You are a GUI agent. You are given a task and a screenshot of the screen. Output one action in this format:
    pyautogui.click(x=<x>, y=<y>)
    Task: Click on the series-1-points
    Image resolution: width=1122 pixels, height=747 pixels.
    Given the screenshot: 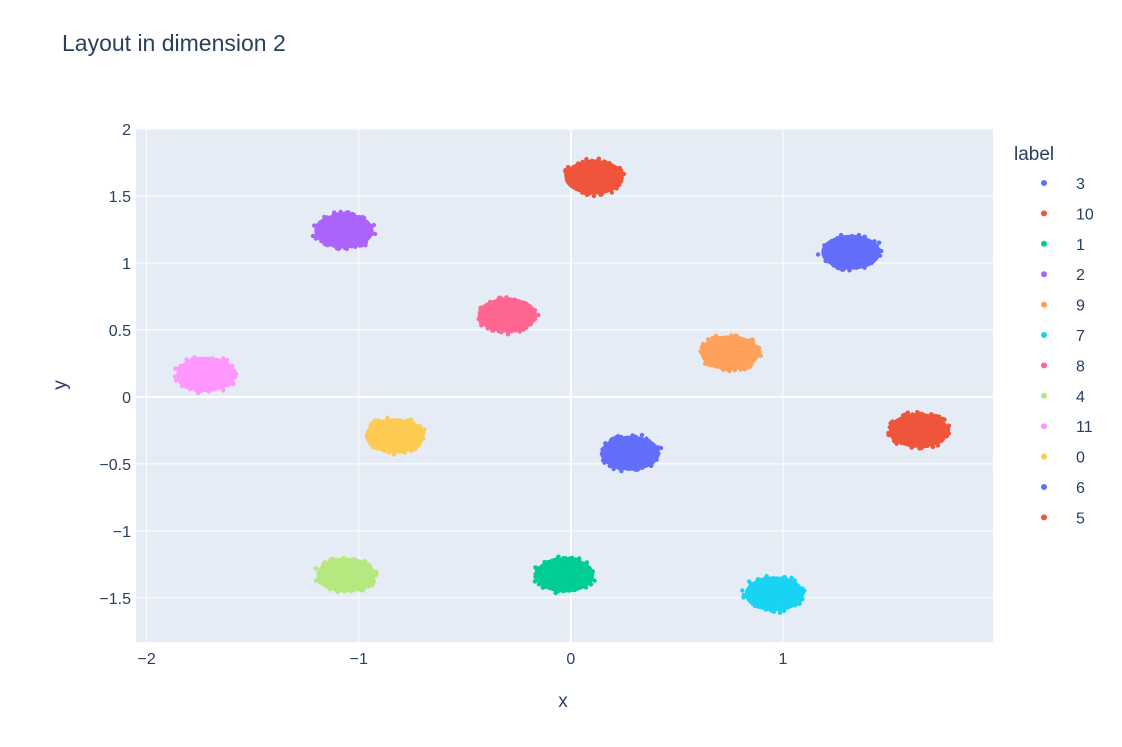 What is the action you would take?
    pyautogui.click(x=564, y=575)
    